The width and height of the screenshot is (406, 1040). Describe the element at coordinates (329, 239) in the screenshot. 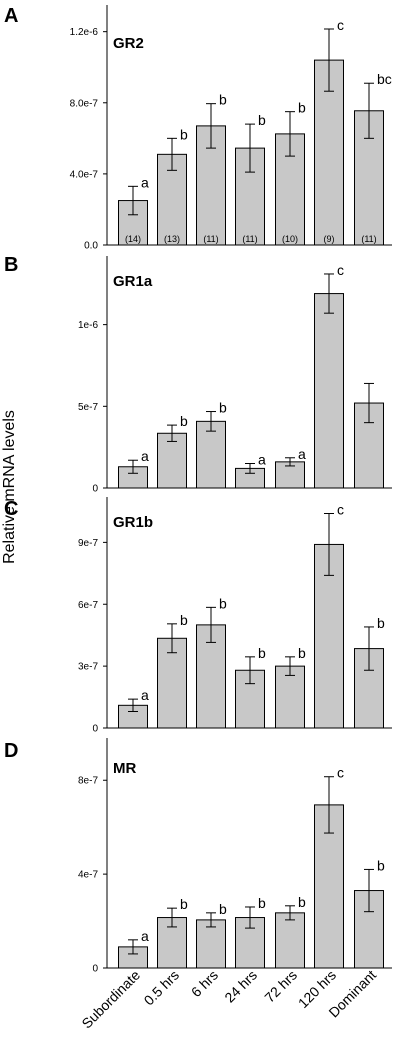

I see `sample-size-label: (9)` at that location.